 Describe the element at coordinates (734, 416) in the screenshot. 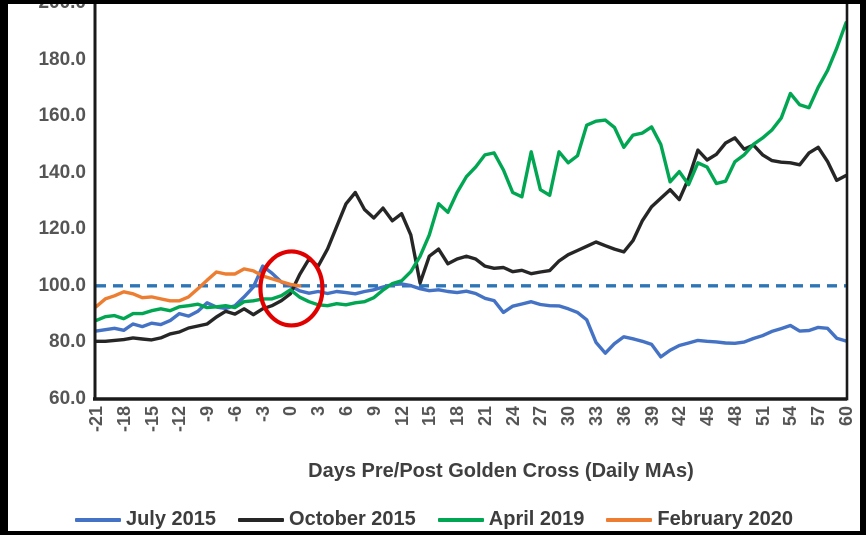

I see `x-axis-tick-label: 48` at that location.